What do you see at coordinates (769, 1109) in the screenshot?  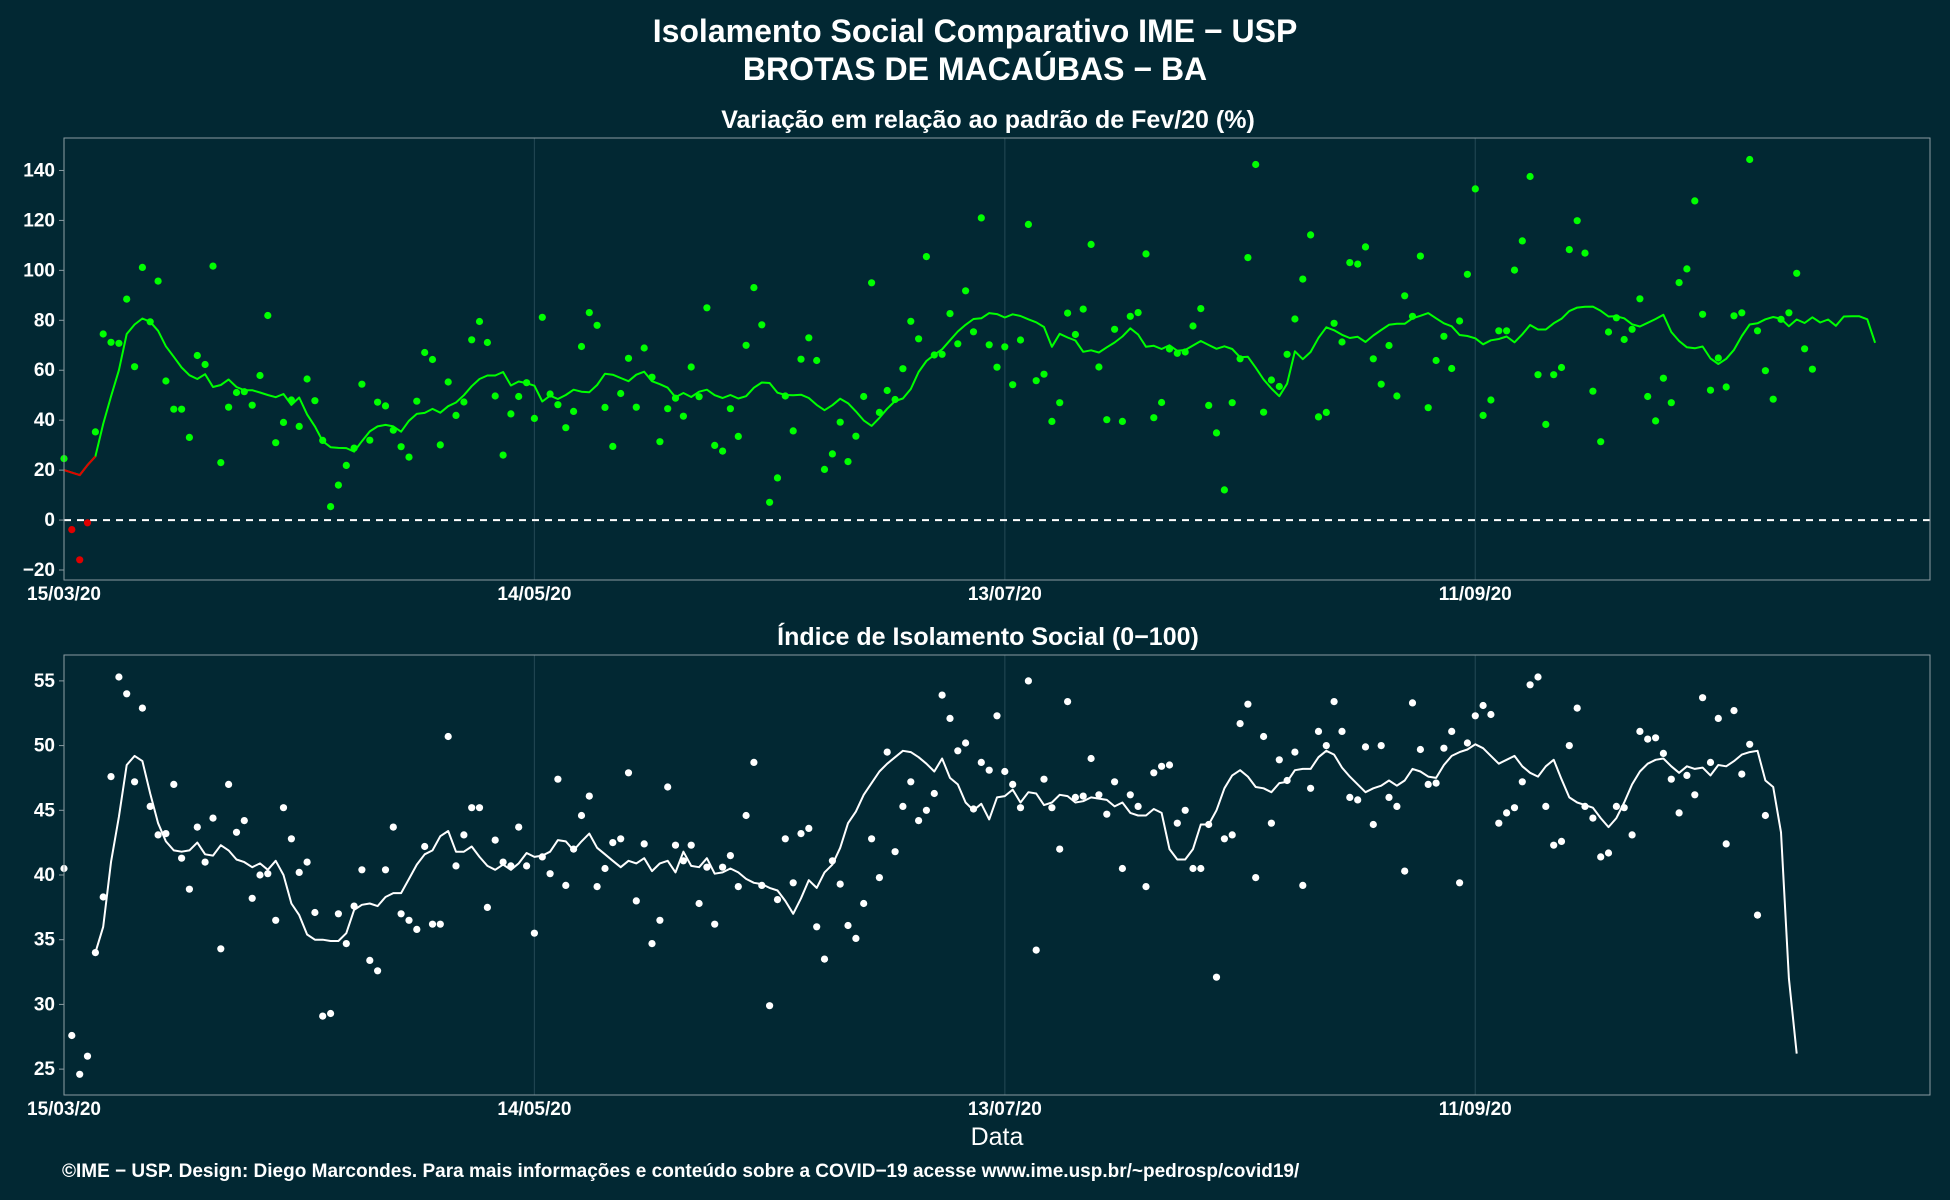 I see `panel2-x-ticks: 15/03/20 14/05/20 13/07/20 11/09/20` at bounding box center [769, 1109].